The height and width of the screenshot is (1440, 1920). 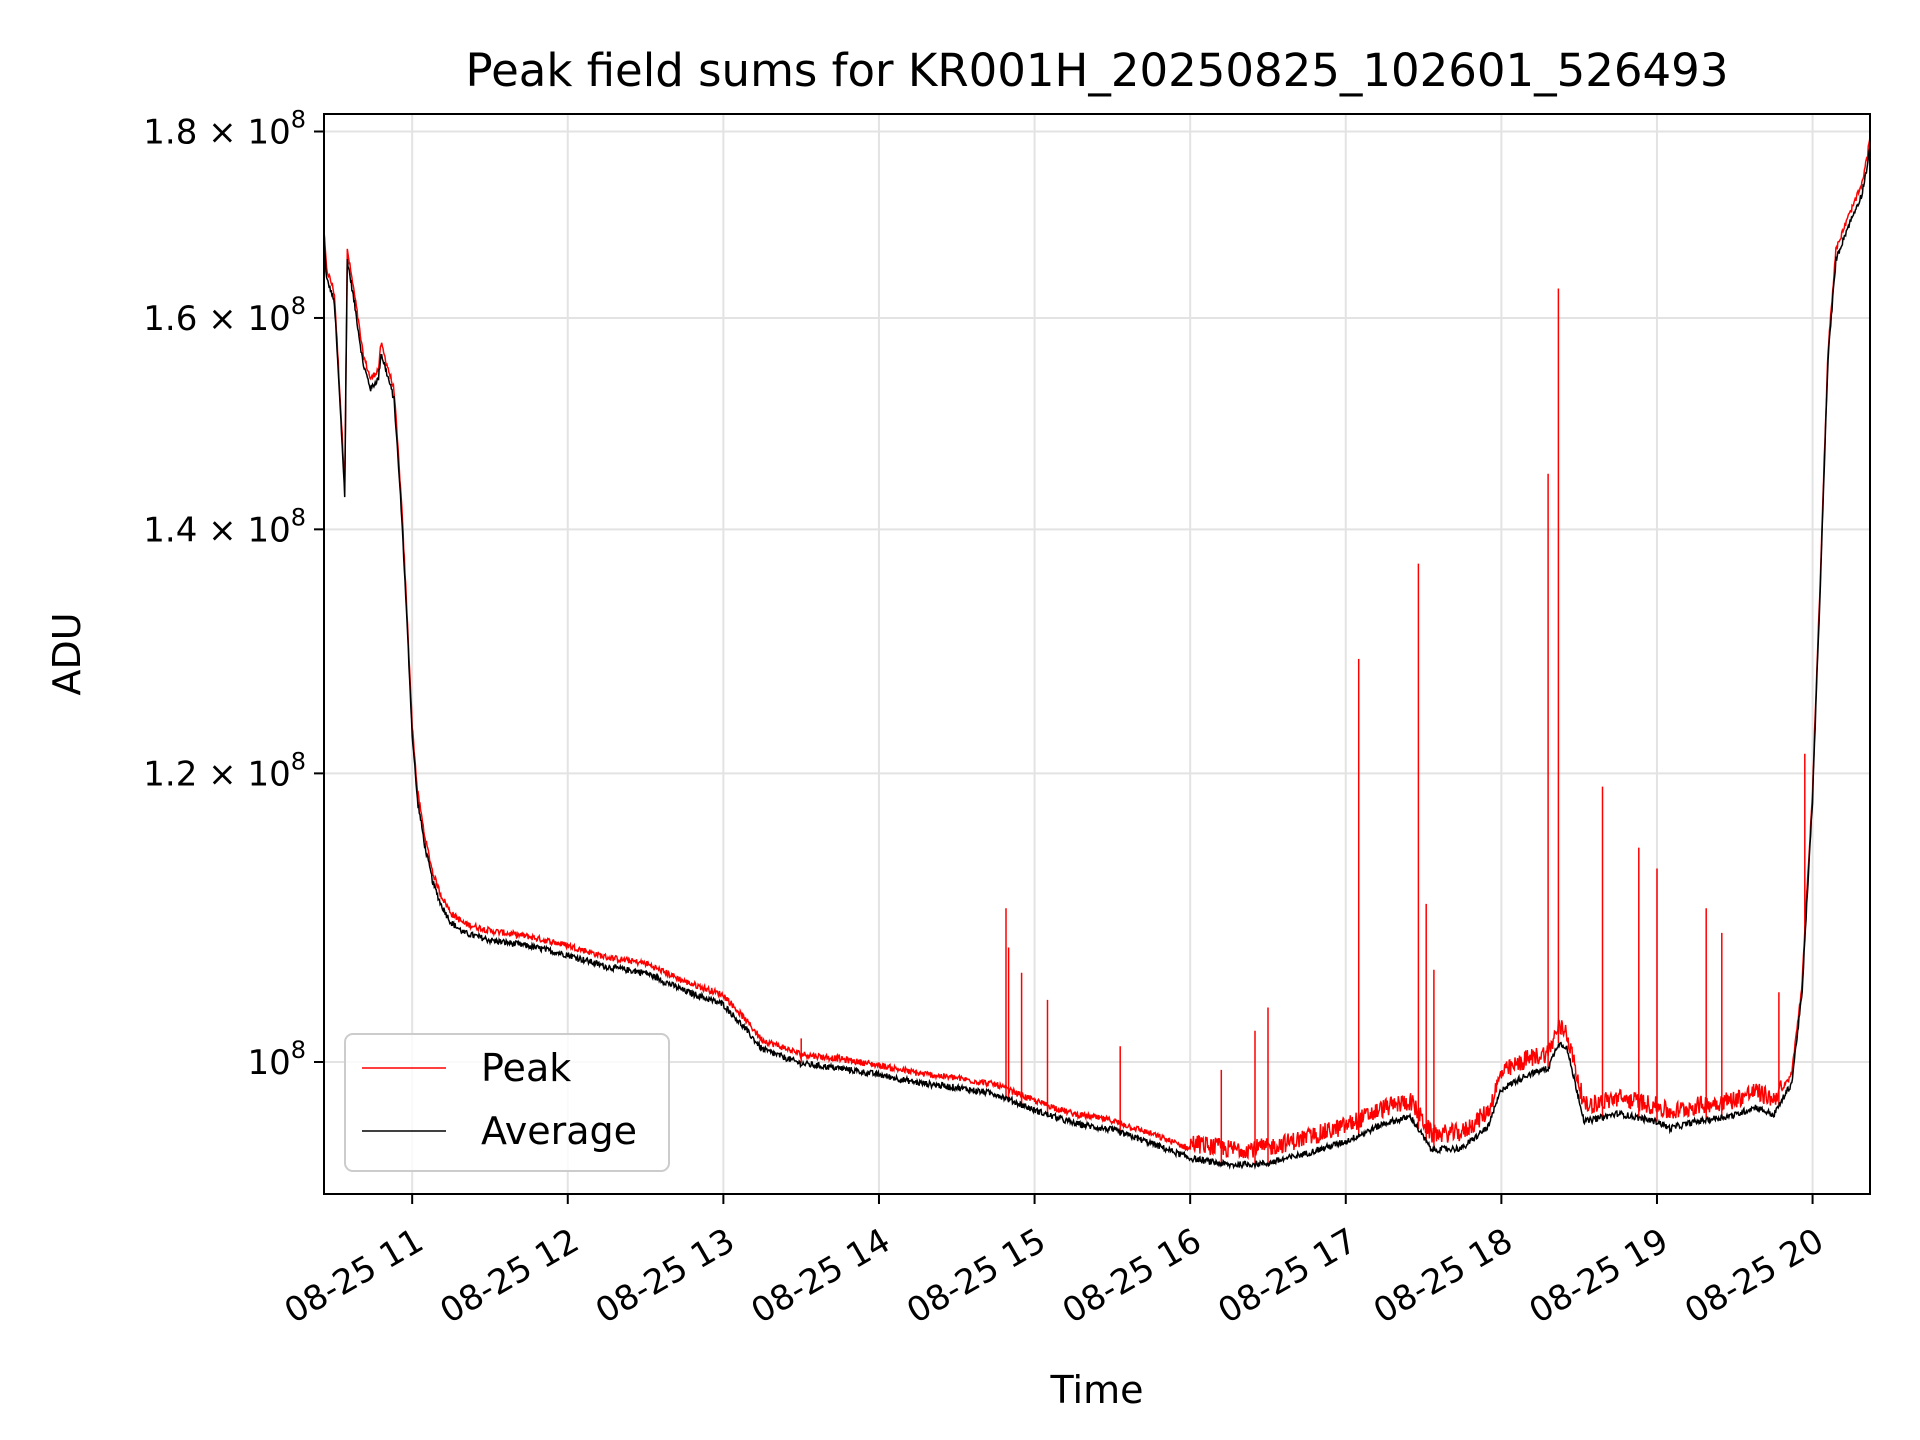 What do you see at coordinates (67, 653) in the screenshot?
I see `y-axis-label: ADU` at bounding box center [67, 653].